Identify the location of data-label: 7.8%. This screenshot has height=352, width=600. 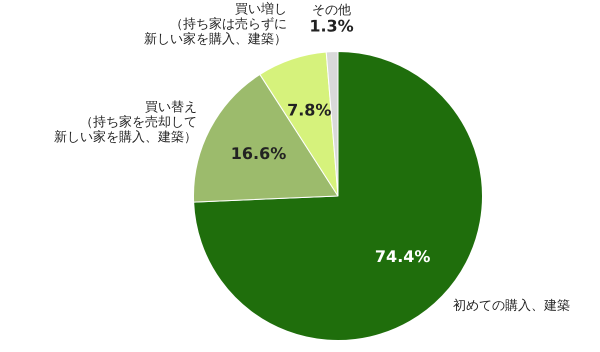
(309, 110).